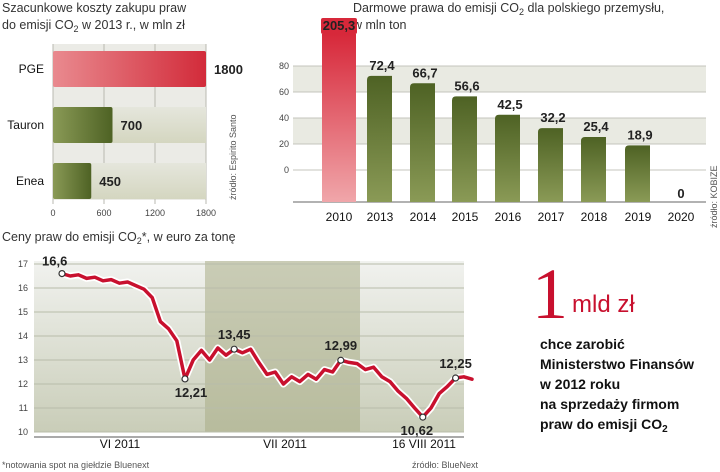 The width and height of the screenshot is (720, 472). Describe the element at coordinates (617, 364) in the screenshot. I see `callout-line-2: Ministerstwo Finansów` at that location.